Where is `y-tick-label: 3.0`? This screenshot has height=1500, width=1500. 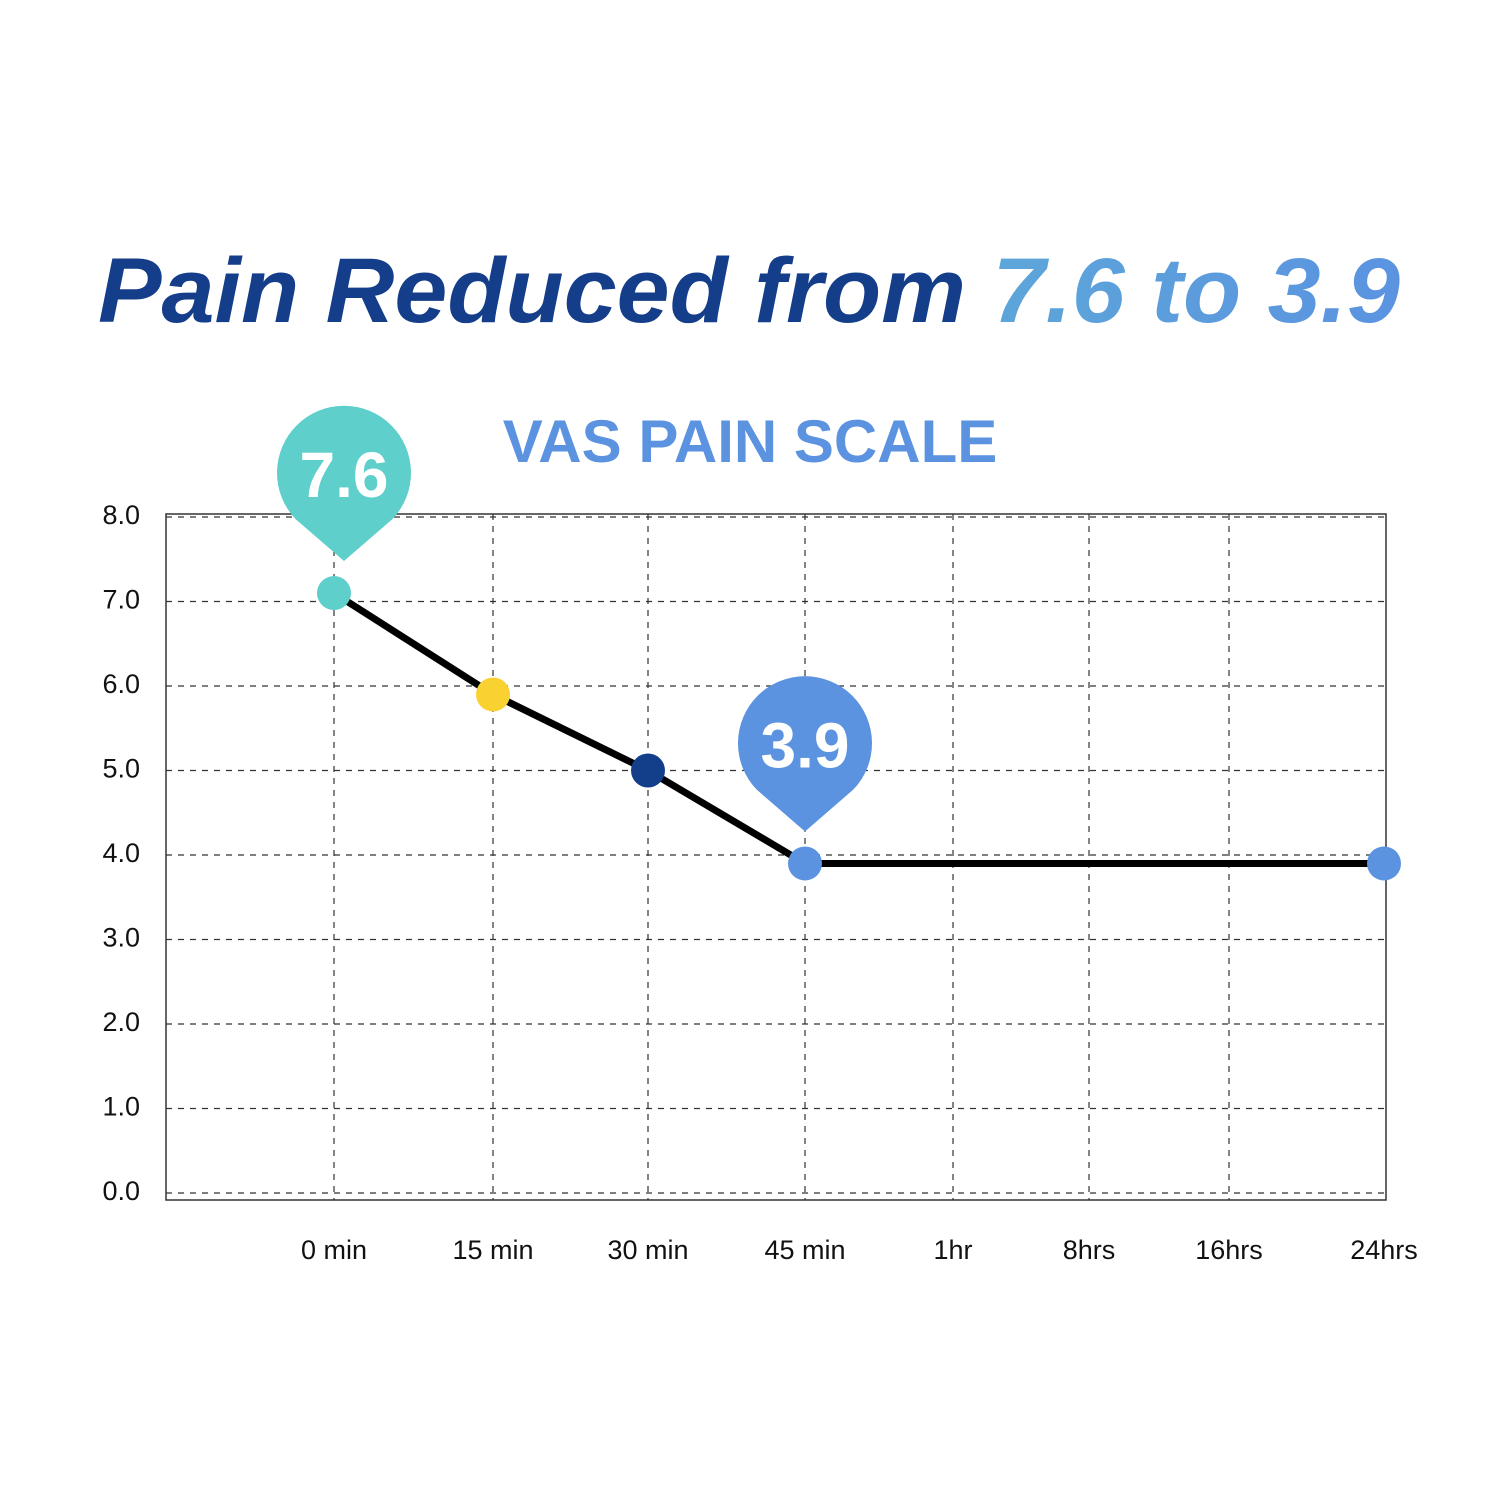
y-tick-label: 3.0 is located at coordinates (121, 938).